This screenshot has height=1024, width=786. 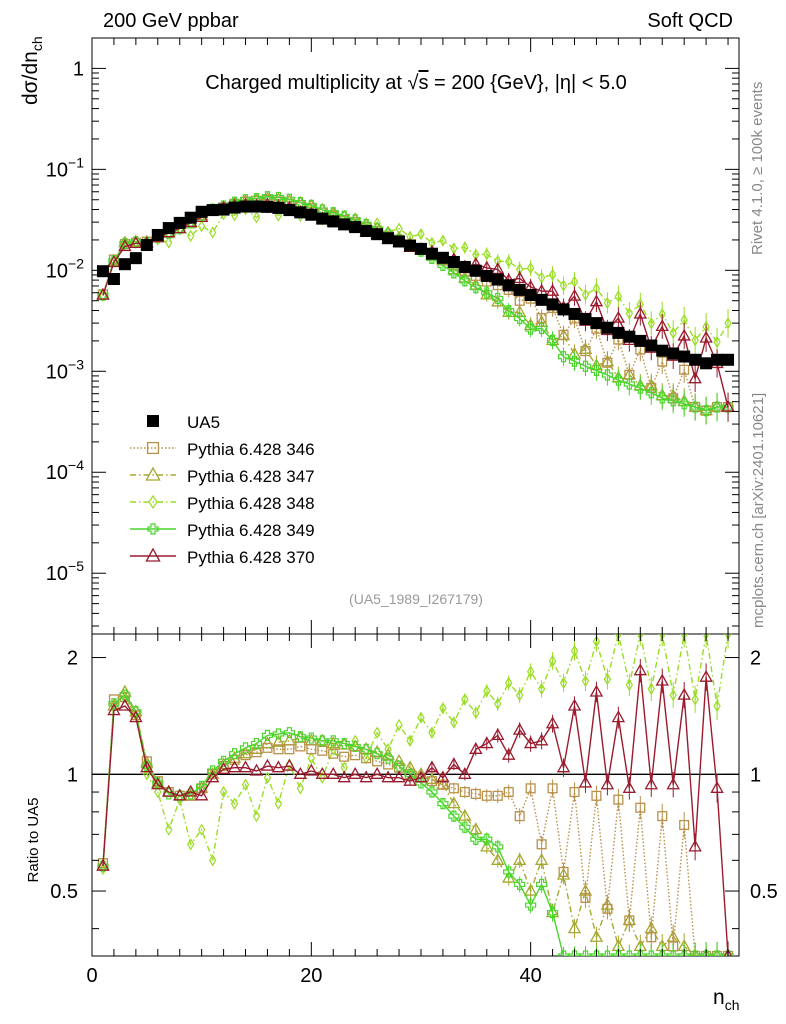 What do you see at coordinates (65, 571) in the screenshot?
I see `y-tick-label-main: 10−5` at bounding box center [65, 571].